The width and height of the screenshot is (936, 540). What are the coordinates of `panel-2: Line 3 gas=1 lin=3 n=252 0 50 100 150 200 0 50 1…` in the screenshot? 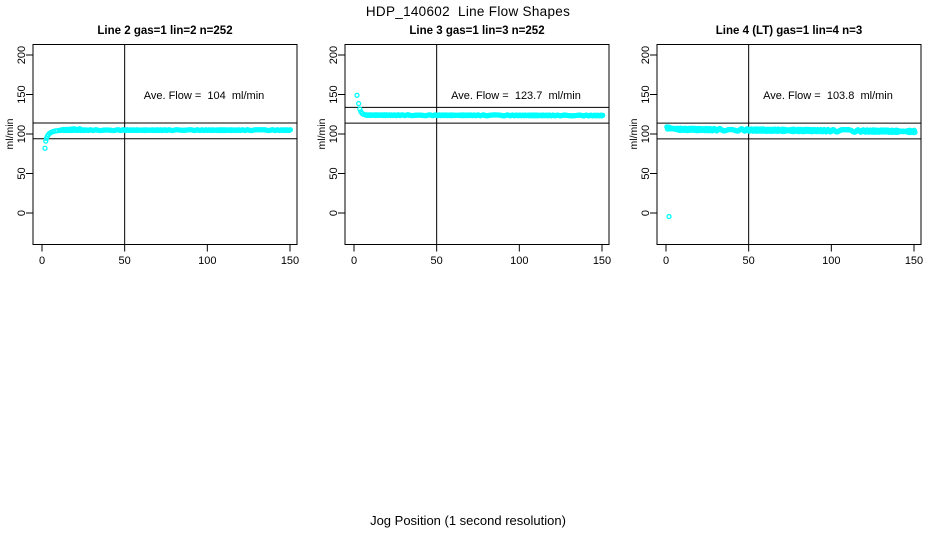 It's located at (463, 146).